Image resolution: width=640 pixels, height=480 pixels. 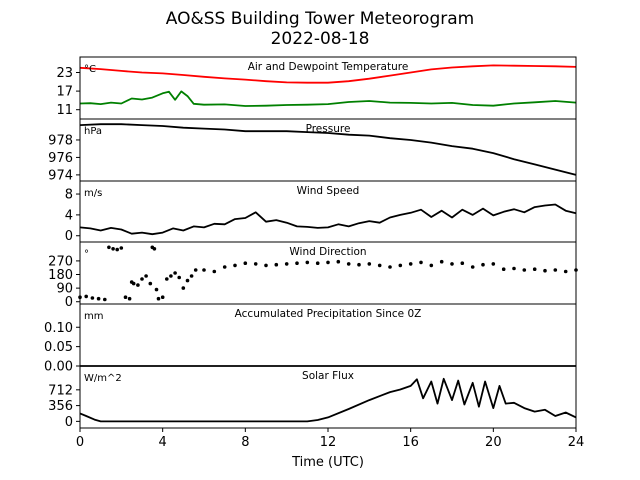 What do you see at coordinates (58, 367) in the screenshot?
I see `y-tick-label-5-1: 0.00` at bounding box center [58, 367].